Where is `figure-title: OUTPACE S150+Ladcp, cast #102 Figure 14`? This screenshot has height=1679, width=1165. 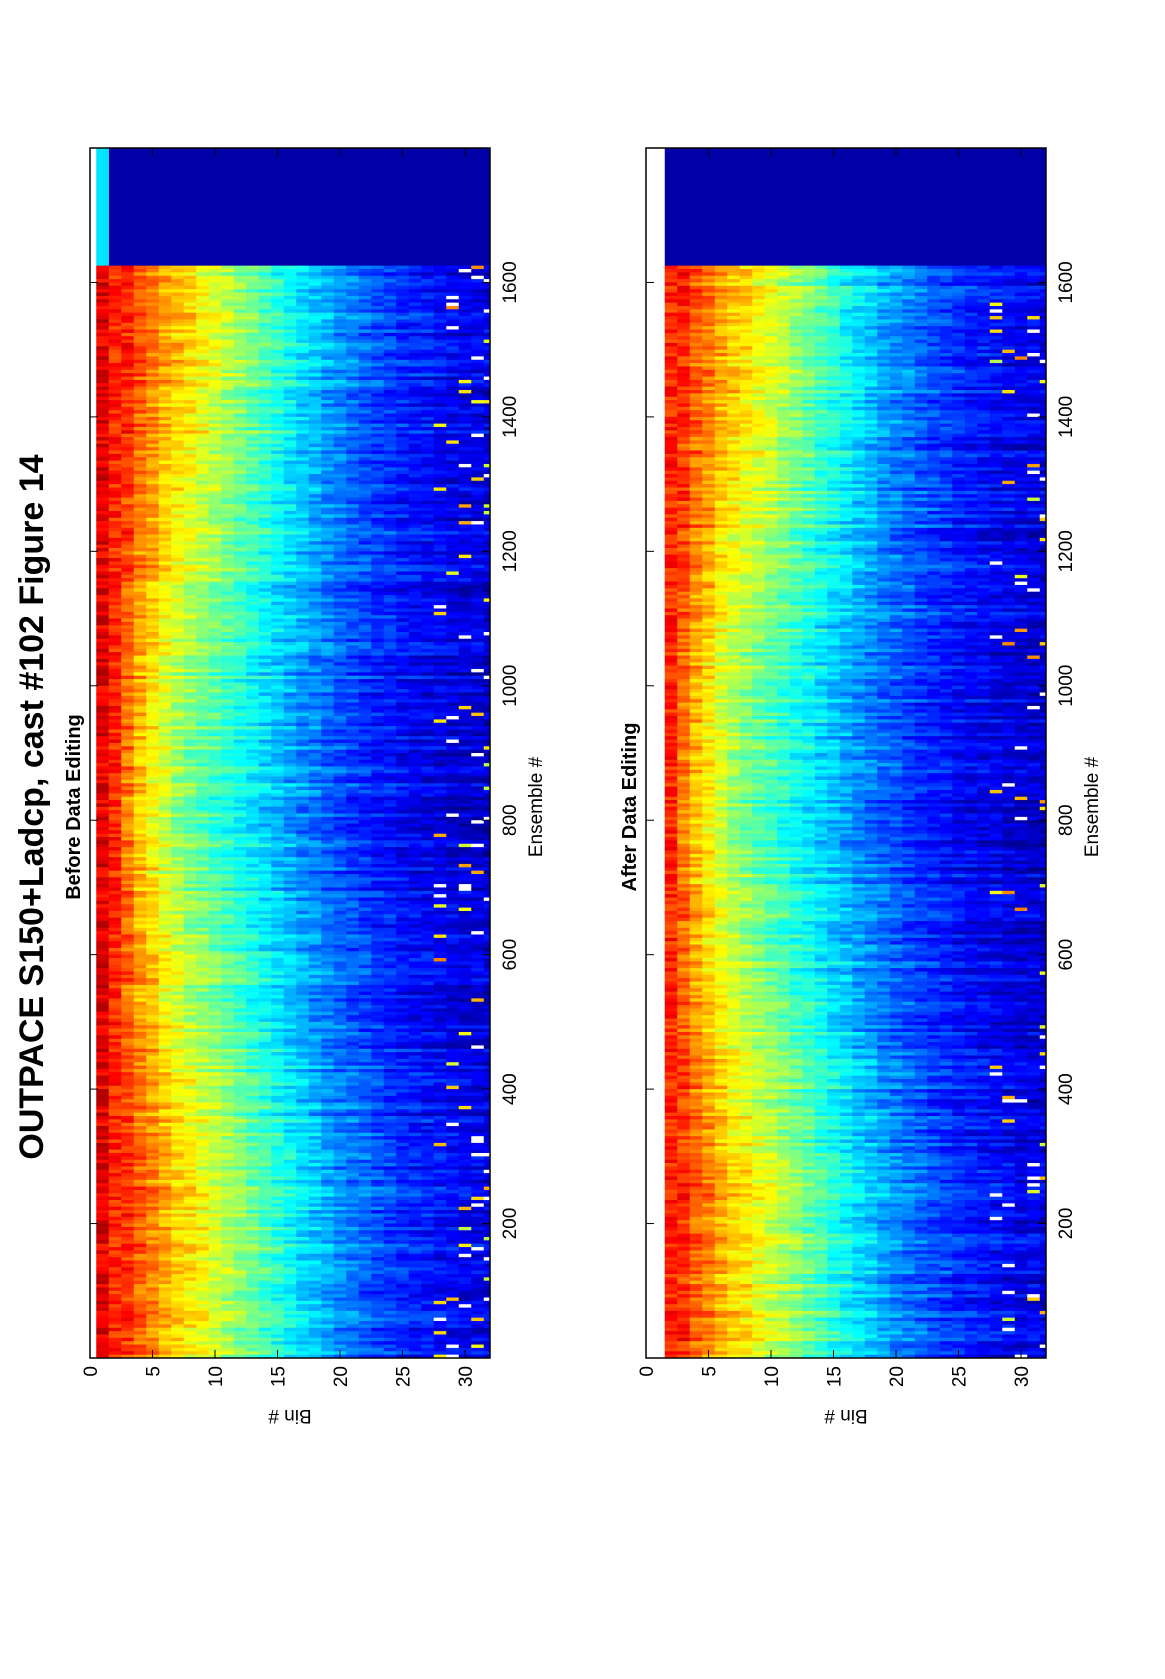
figure-title: OUTPACE S150+Ladcp, cast #102 Figure 14 is located at coordinates (32, 806).